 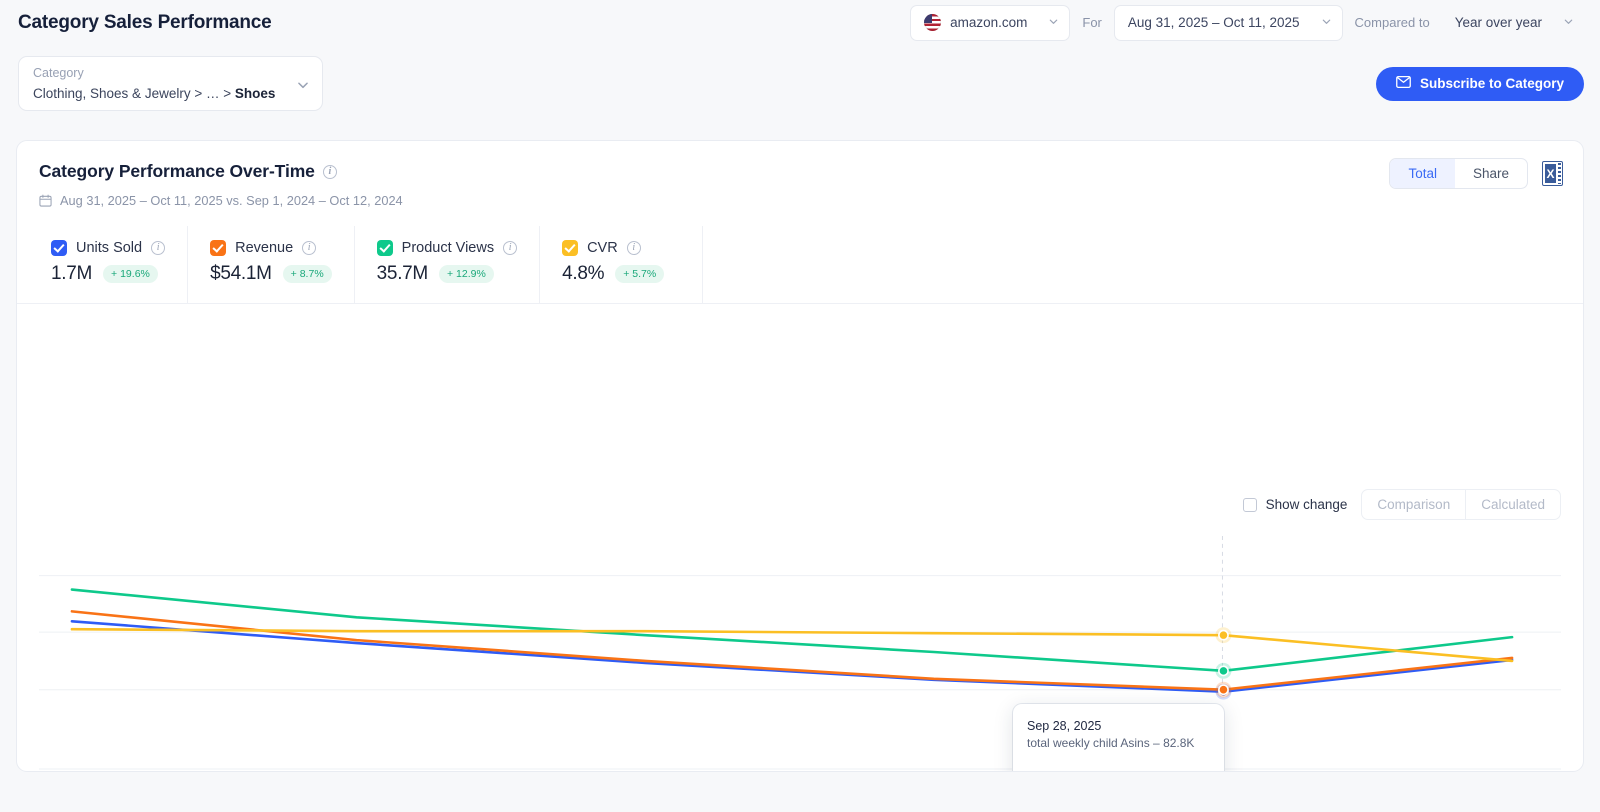 I want to click on metric-label: CVR, so click(x=602, y=248).